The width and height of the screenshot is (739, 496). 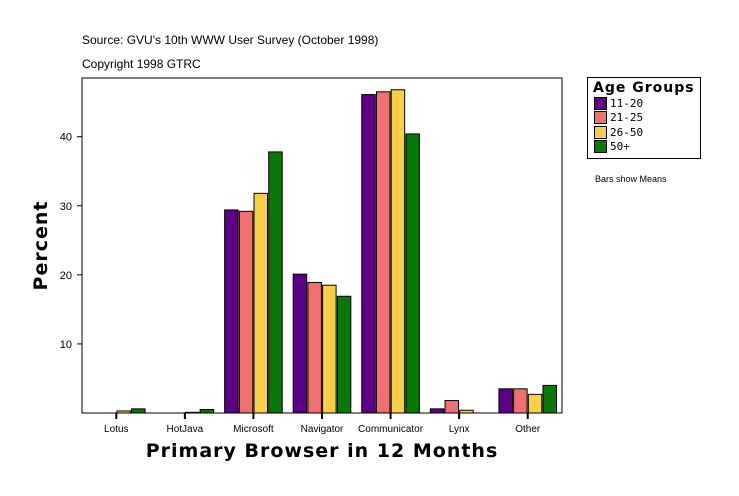 What do you see at coordinates (620, 147) in the screenshot?
I see `legend-label: 50+` at bounding box center [620, 147].